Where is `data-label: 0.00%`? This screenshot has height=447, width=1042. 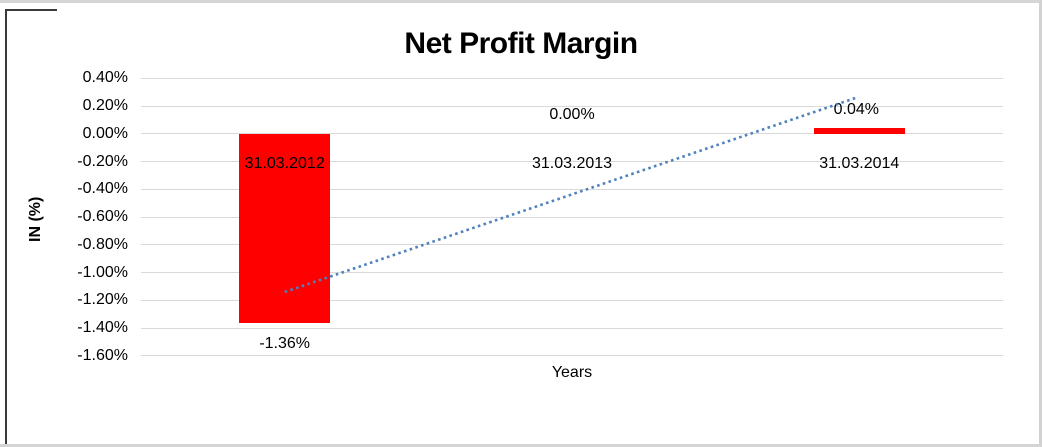 data-label: 0.00% is located at coordinates (572, 115).